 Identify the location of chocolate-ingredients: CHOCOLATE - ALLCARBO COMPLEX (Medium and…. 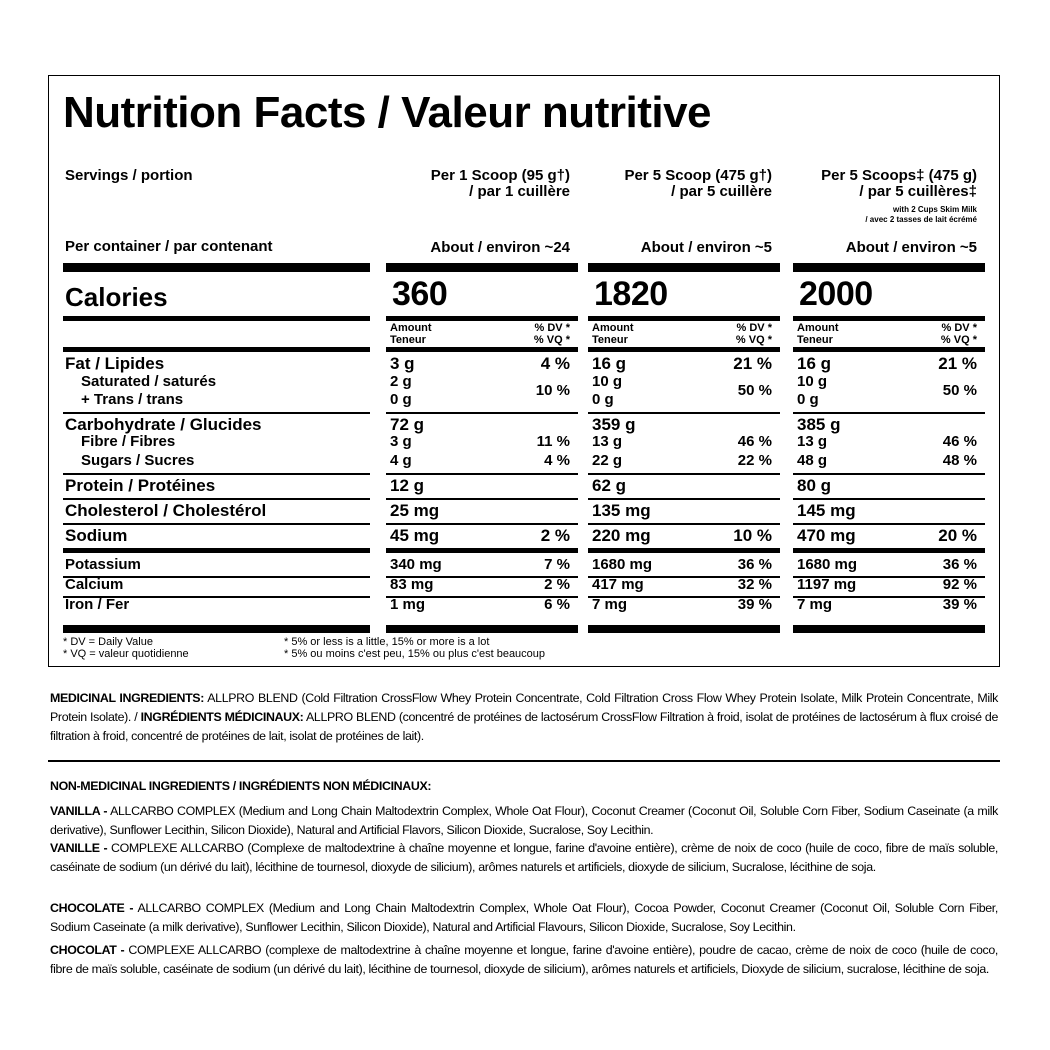
(524, 917).